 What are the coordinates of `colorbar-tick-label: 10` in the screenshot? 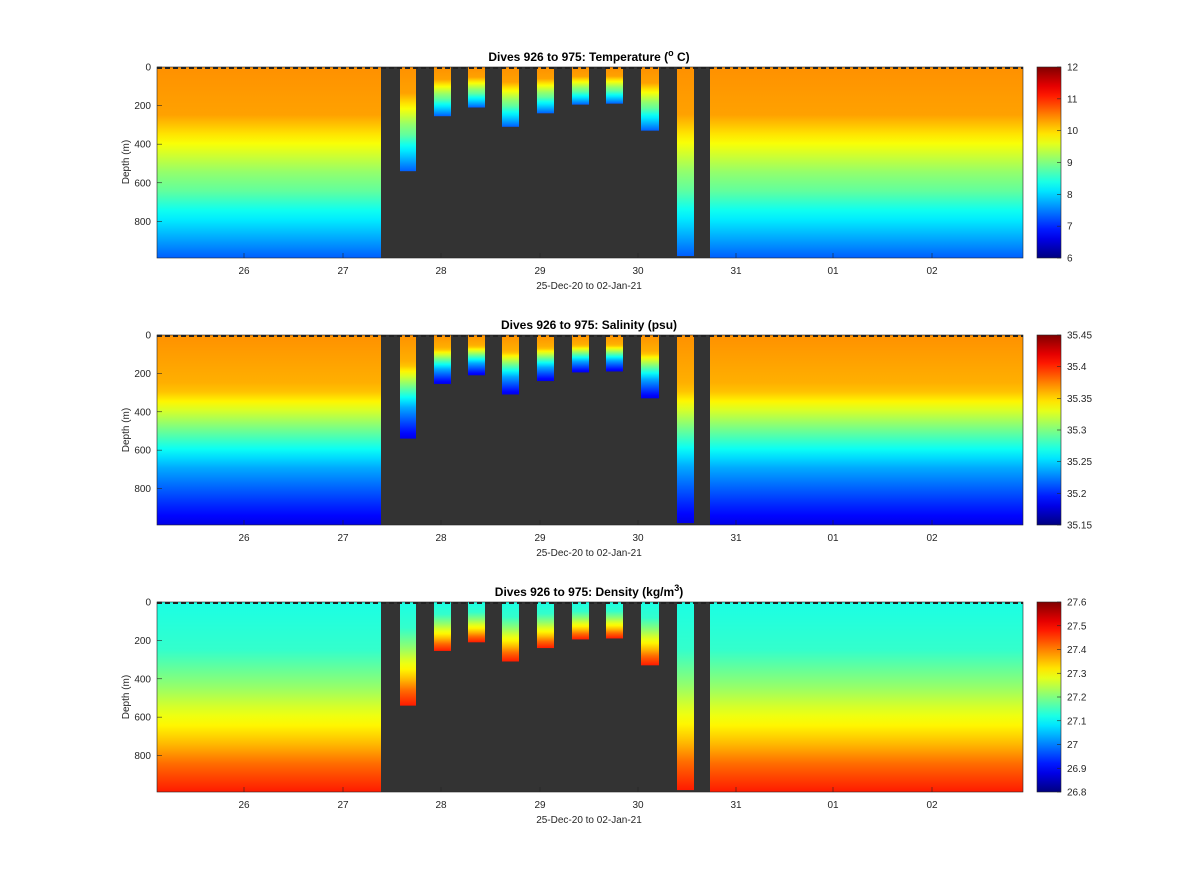 It's located at (1073, 131).